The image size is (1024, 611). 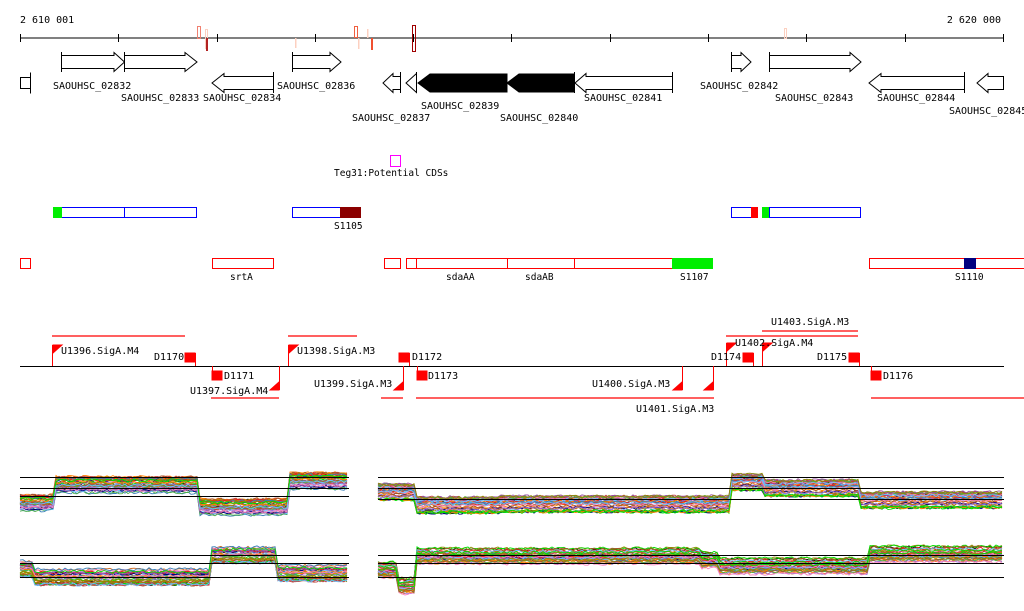 What do you see at coordinates (739, 86) in the screenshot?
I see `gene-label: SAOUHSC_02842` at bounding box center [739, 86].